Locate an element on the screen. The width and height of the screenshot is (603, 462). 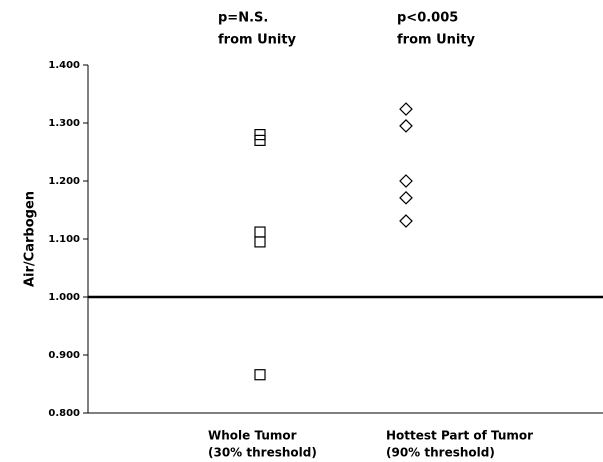
y-tick-label: 1.100 is located at coordinates (64, 239).